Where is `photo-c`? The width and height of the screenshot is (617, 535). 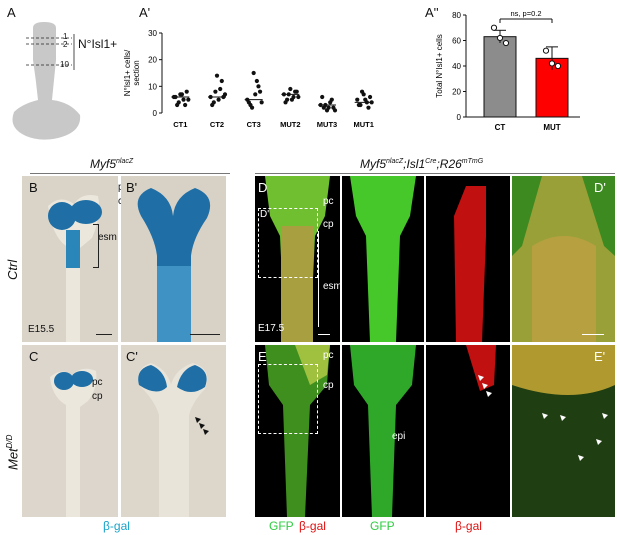 photo-c is located at coordinates (70, 431).